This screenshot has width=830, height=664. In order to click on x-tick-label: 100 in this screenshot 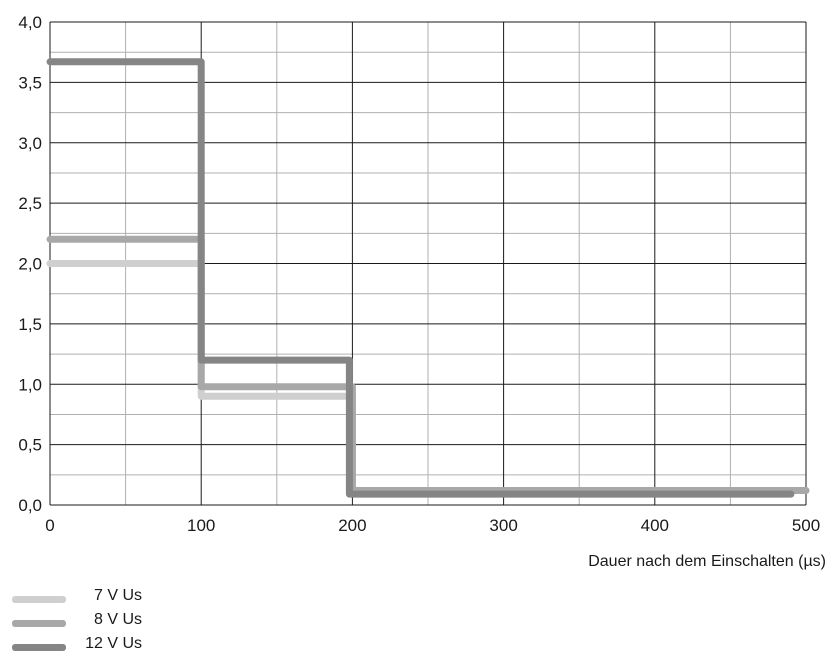, I will do `click(201, 525)`.